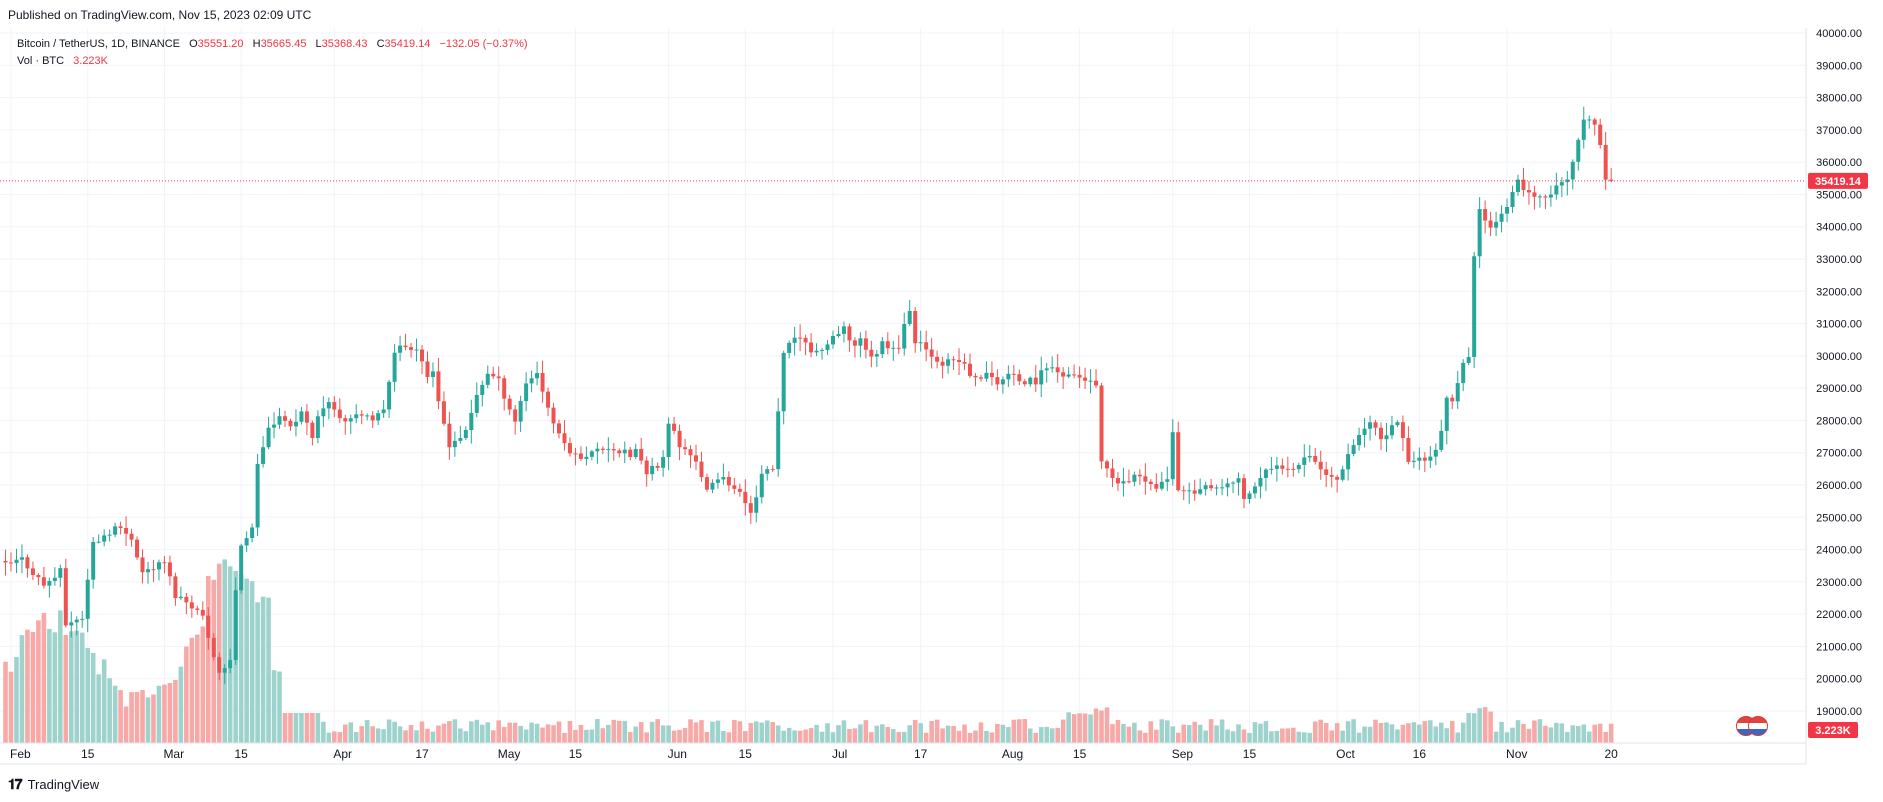  I want to click on footer-brand: 𝟏𝟕 TradingView, so click(53, 784).